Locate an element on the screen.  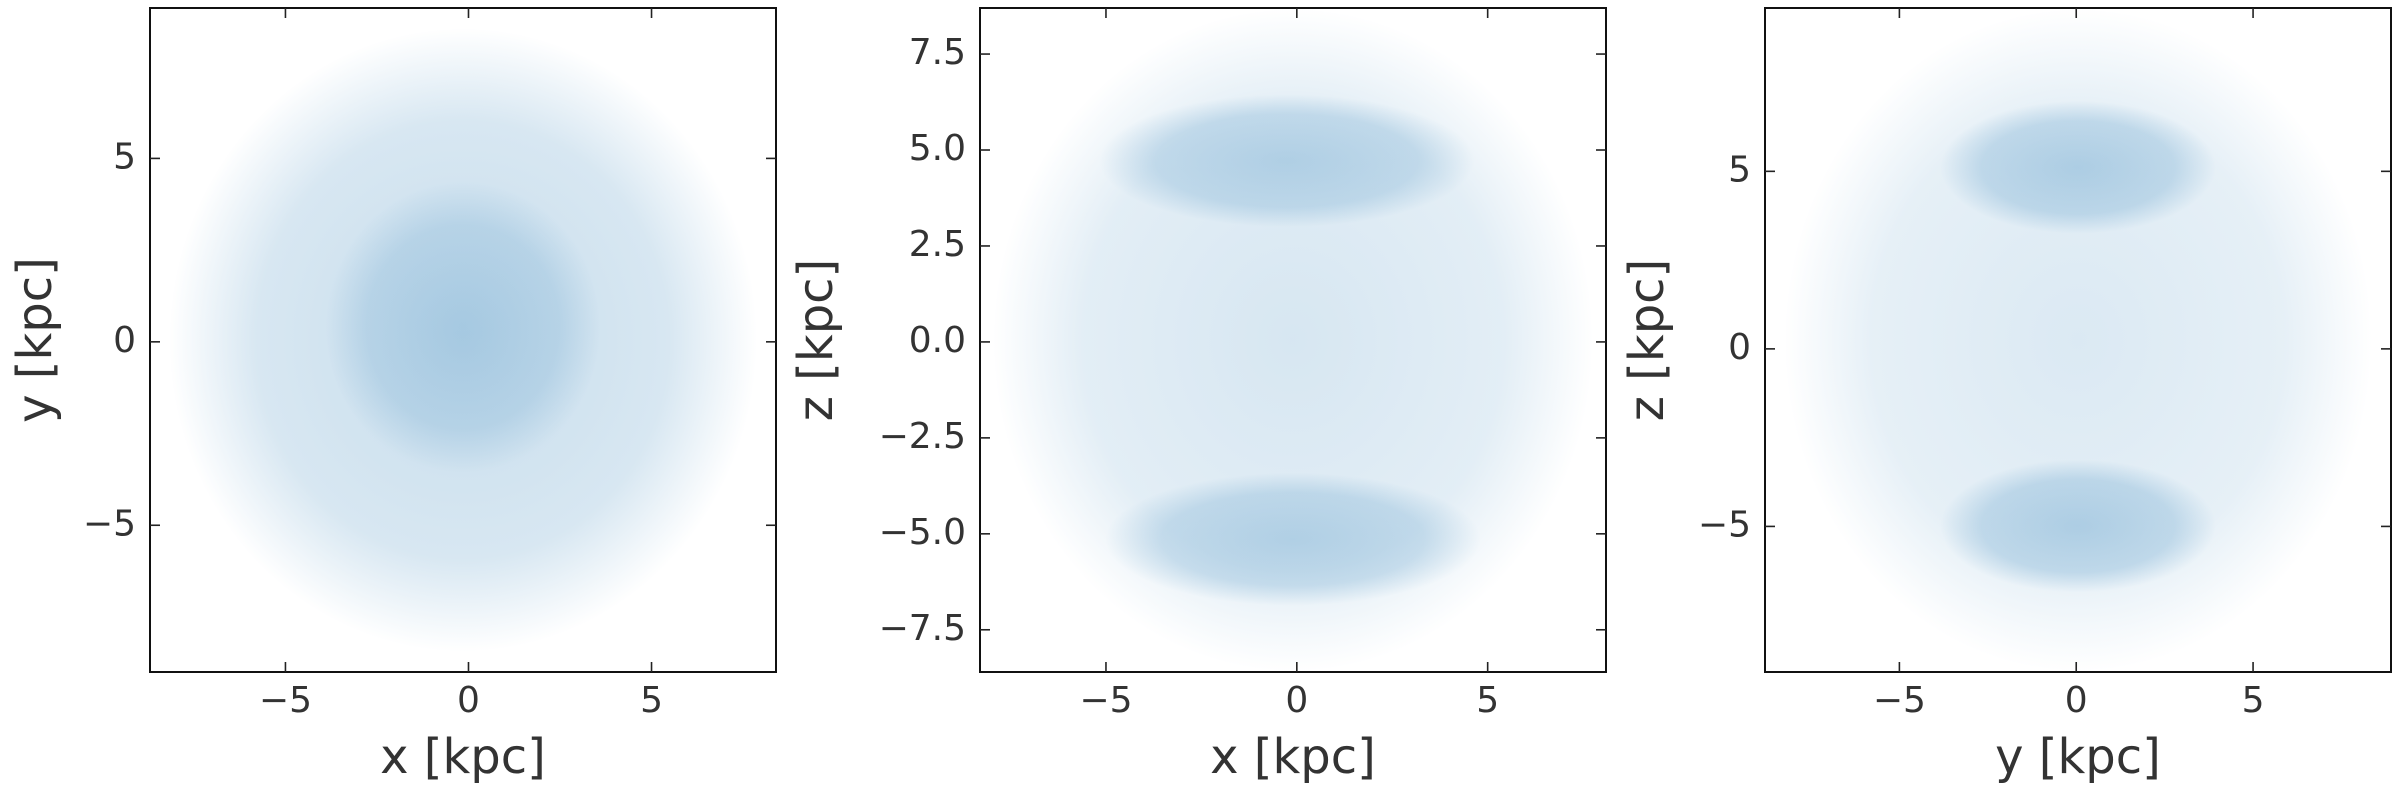
y-tick-label: 2.5 is located at coordinates (937, 244).